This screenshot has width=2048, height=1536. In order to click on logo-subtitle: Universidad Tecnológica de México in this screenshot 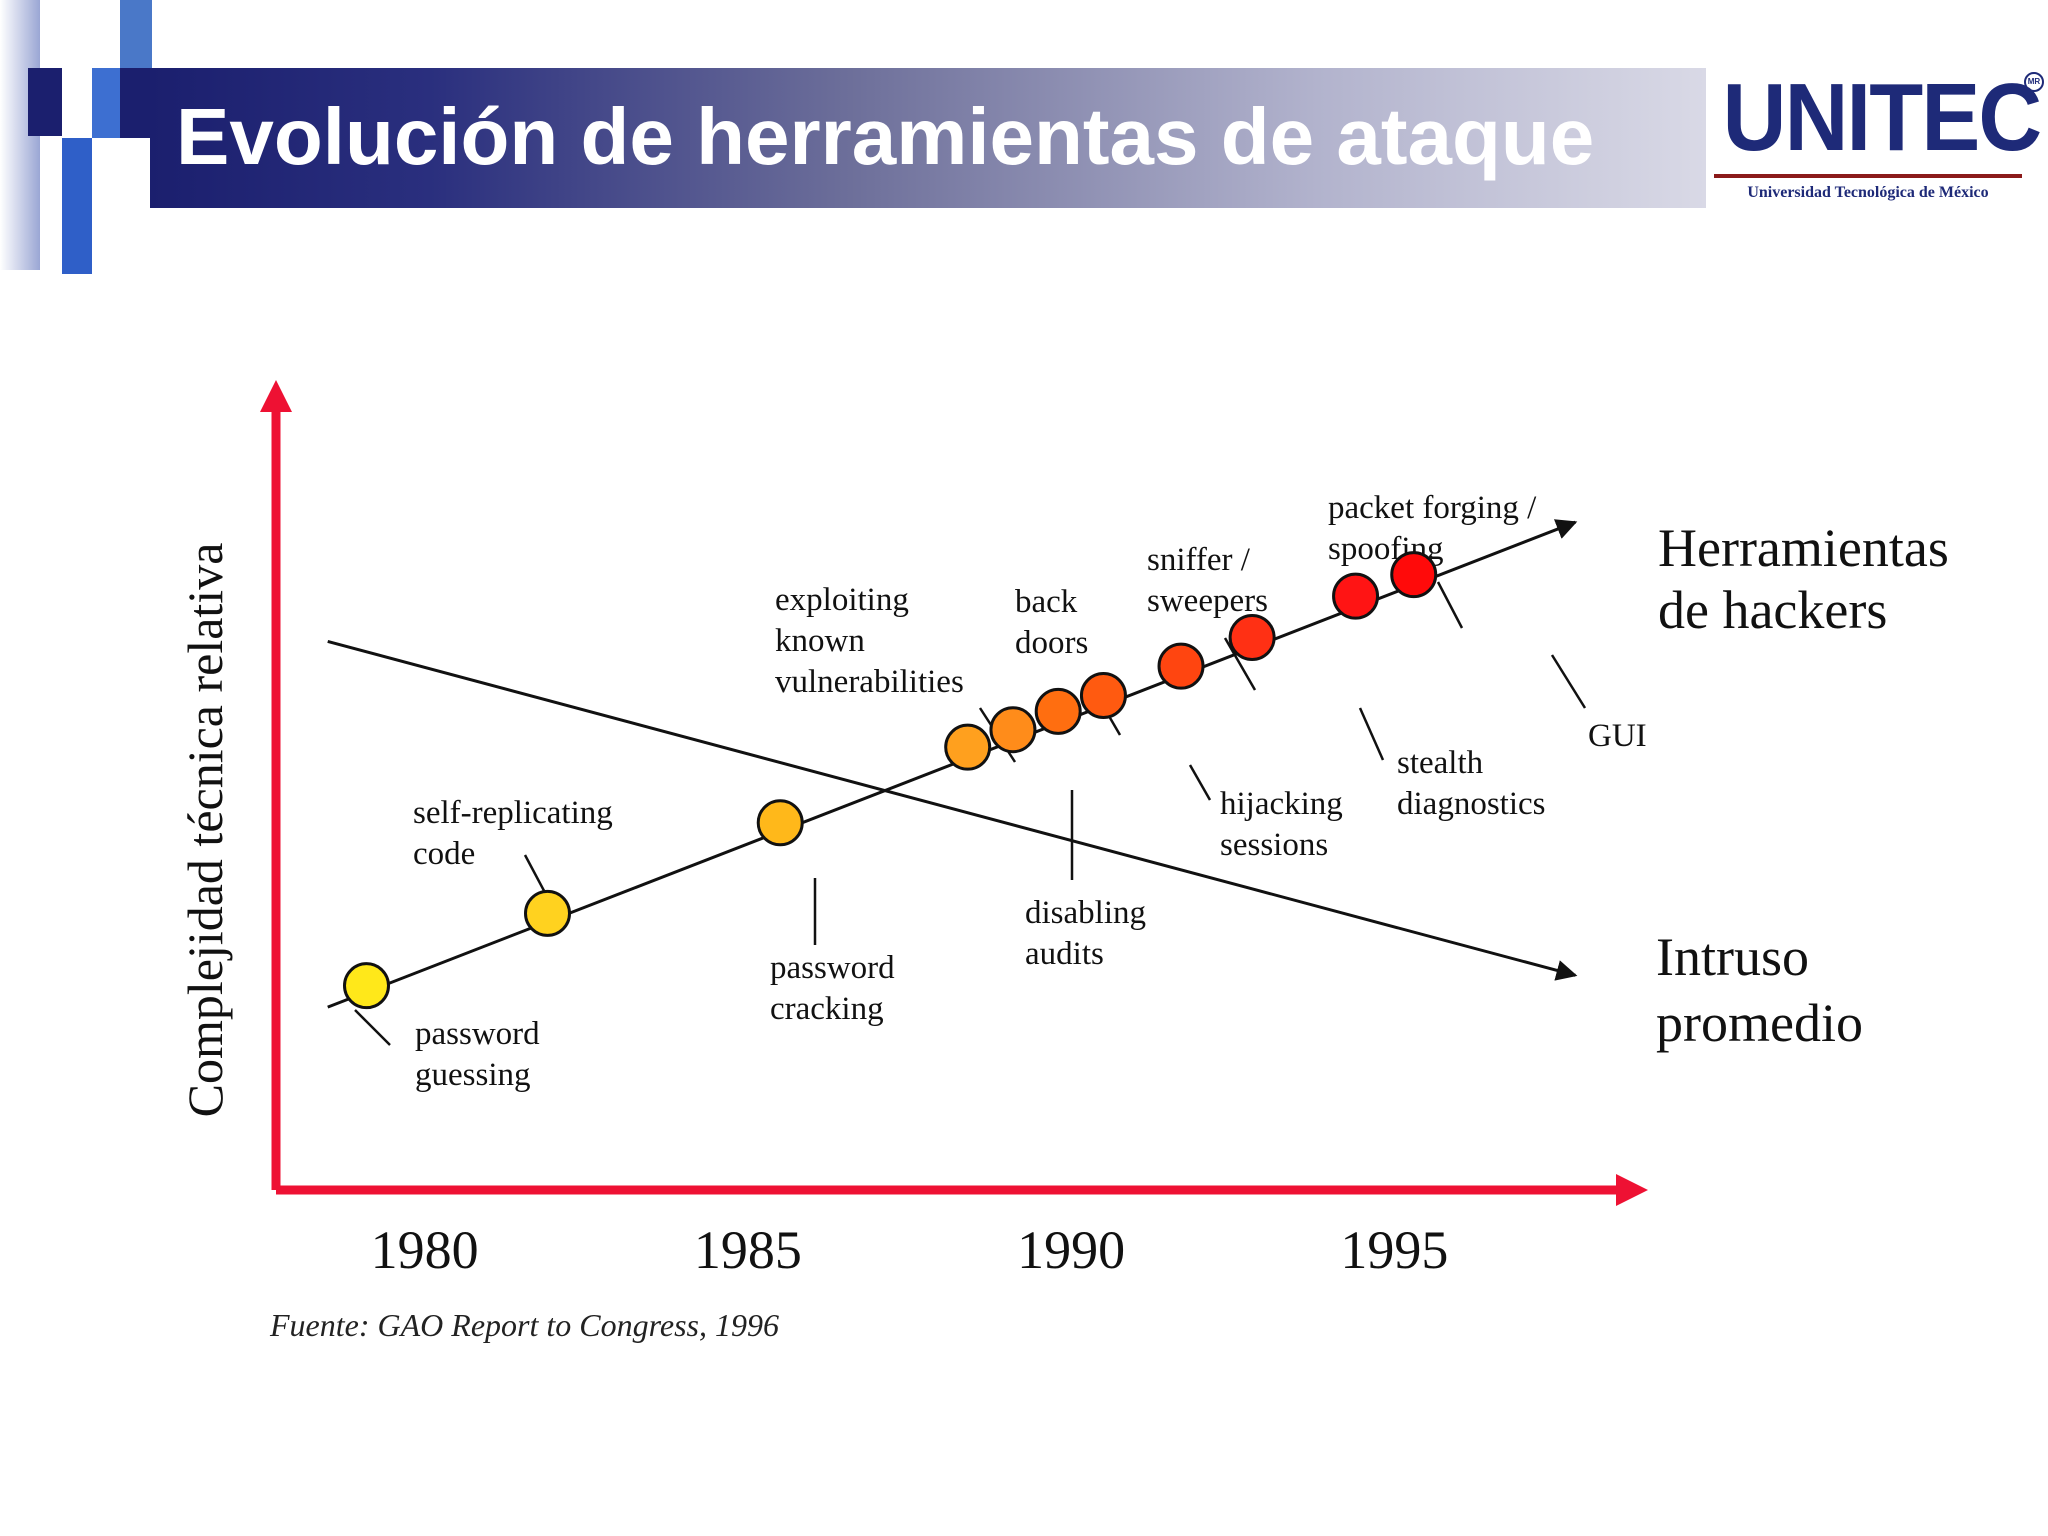, I will do `click(1868, 192)`.